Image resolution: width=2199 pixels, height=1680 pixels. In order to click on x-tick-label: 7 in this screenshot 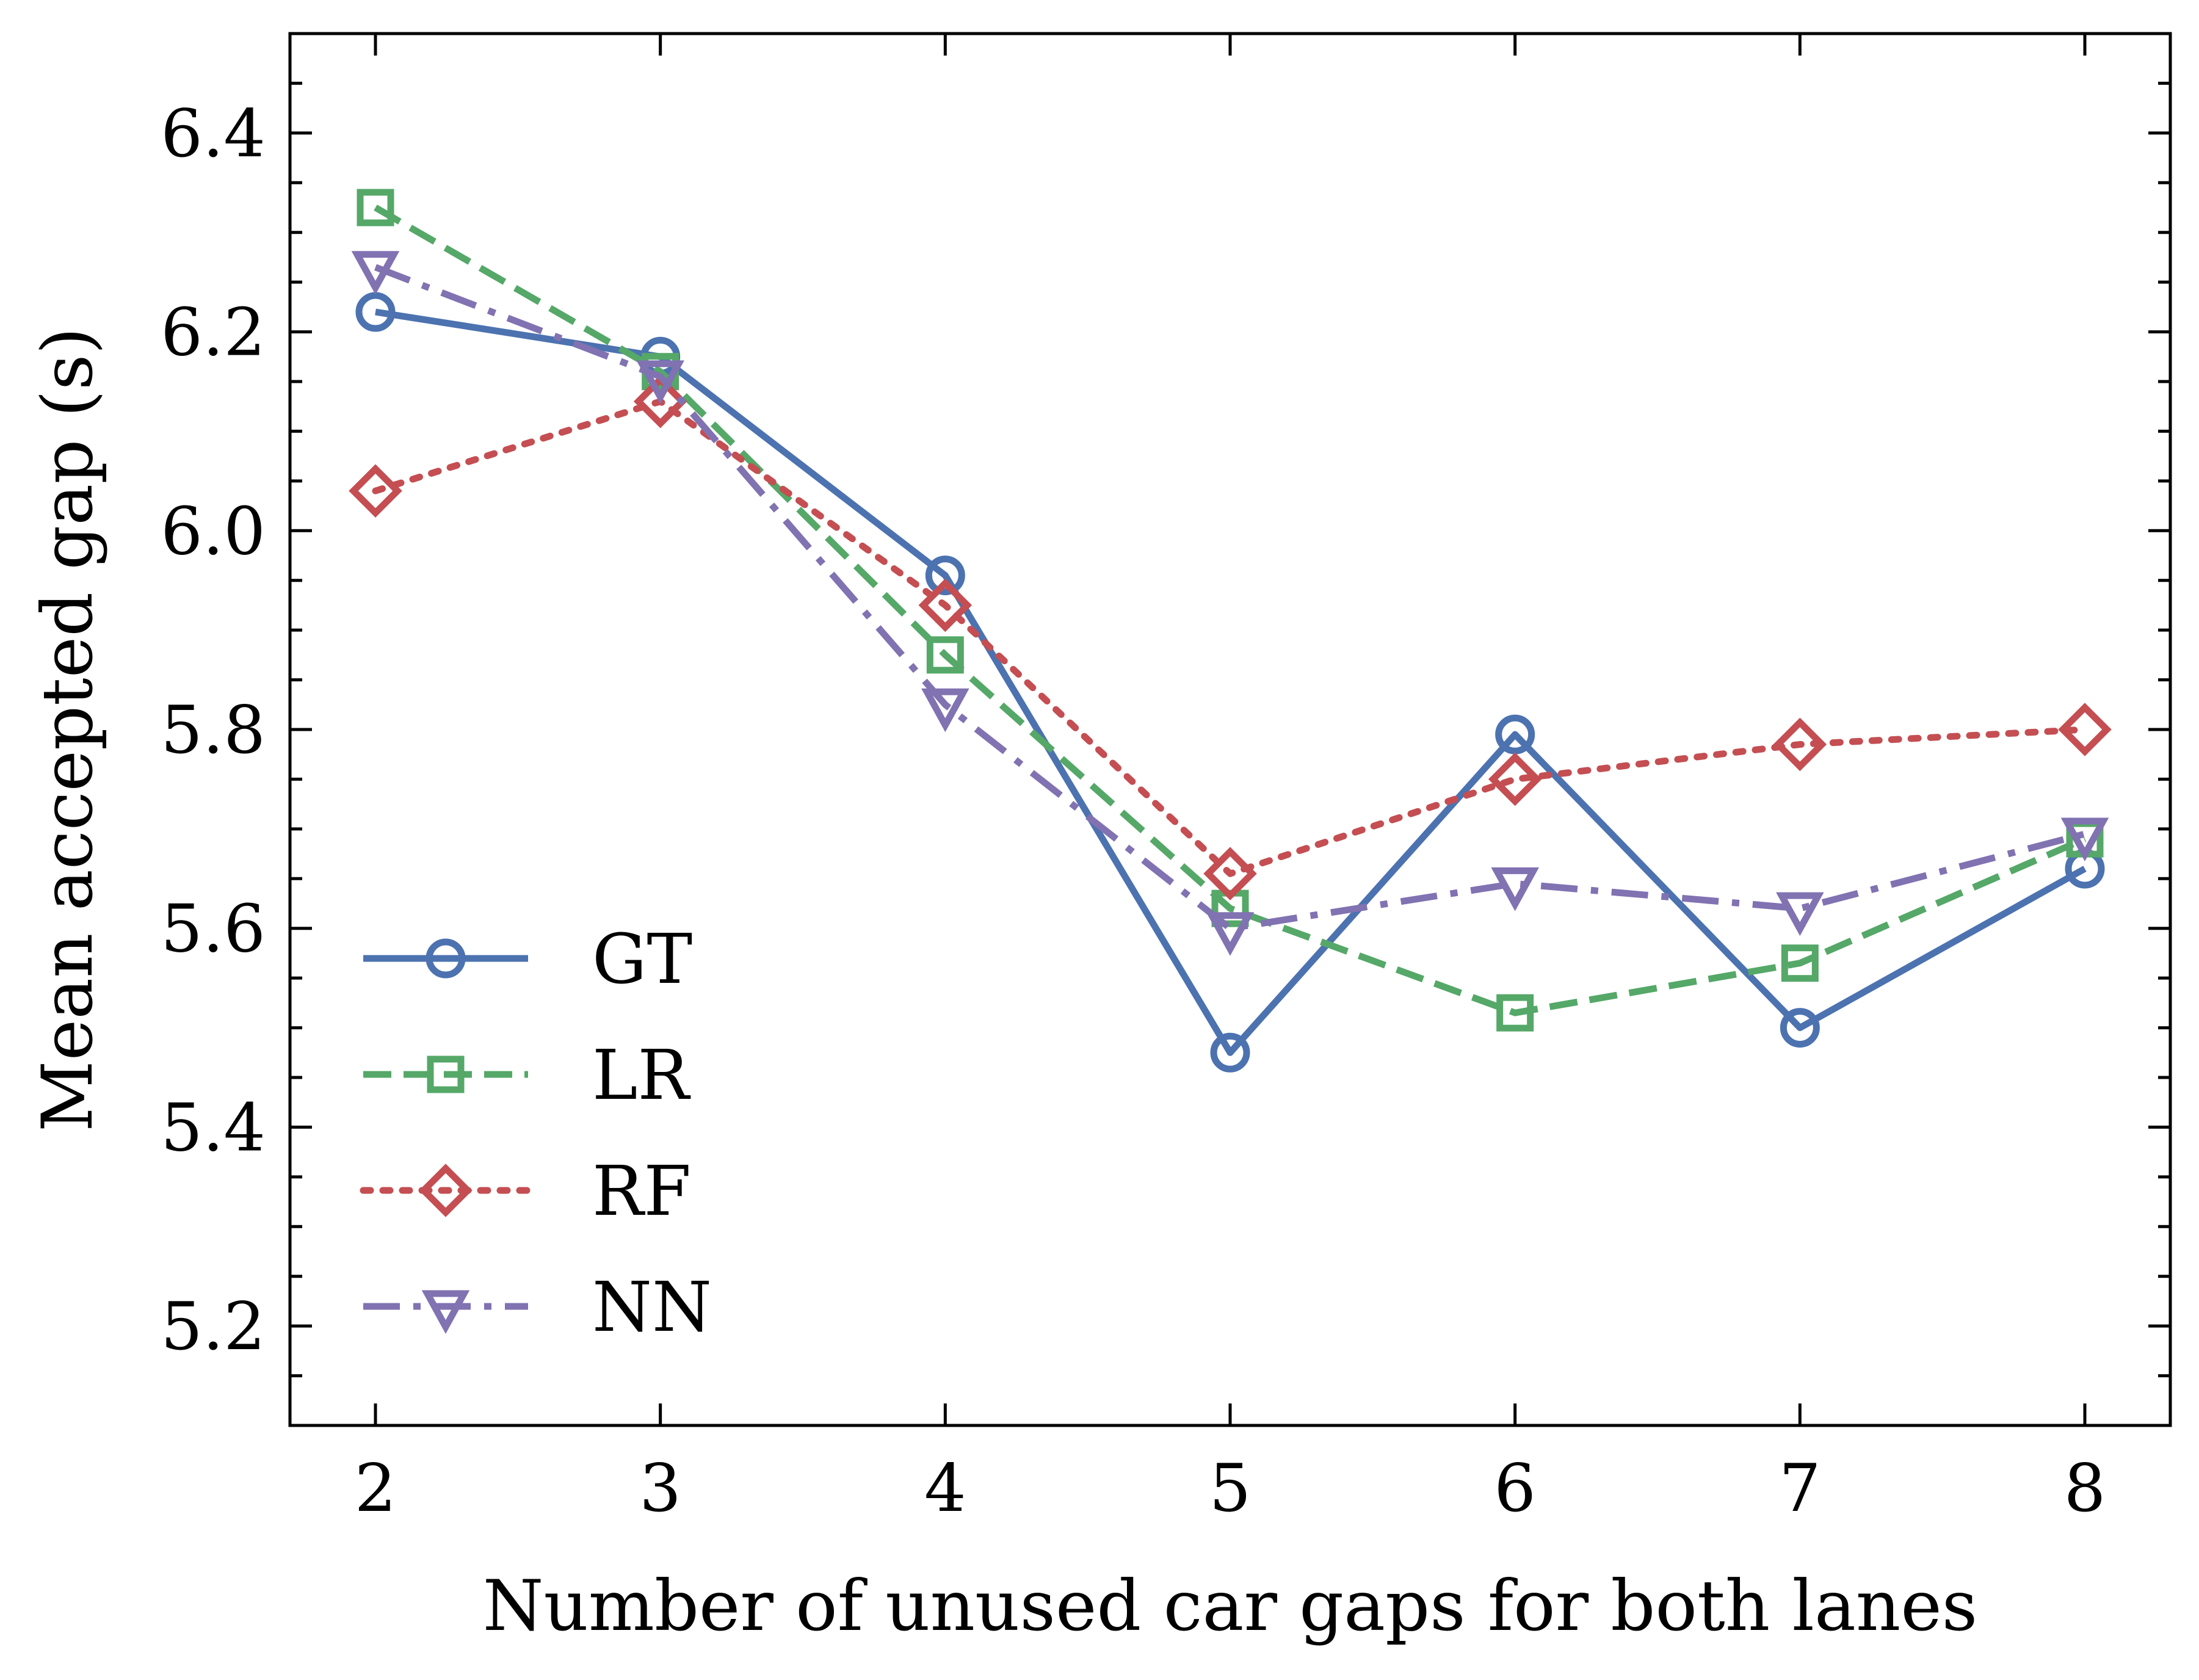, I will do `click(1800, 1488)`.